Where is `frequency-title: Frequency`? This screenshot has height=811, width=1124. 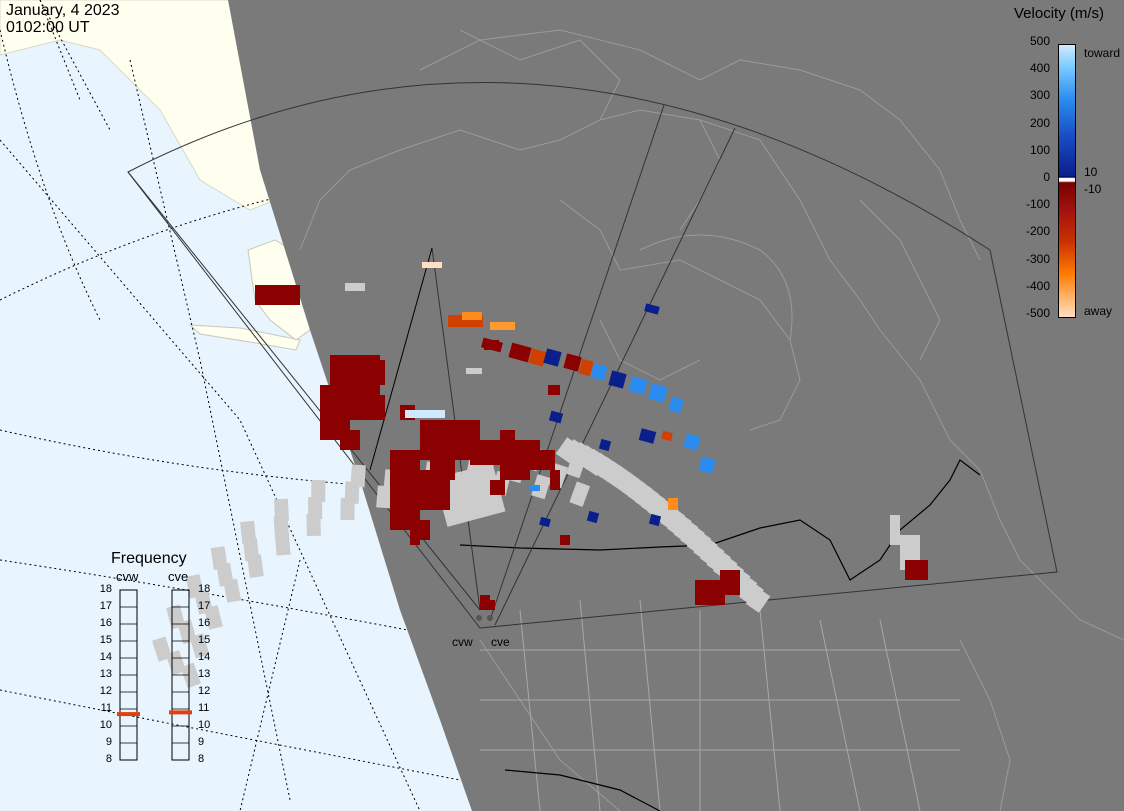
frequency-title: Frequency is located at coordinates (149, 558).